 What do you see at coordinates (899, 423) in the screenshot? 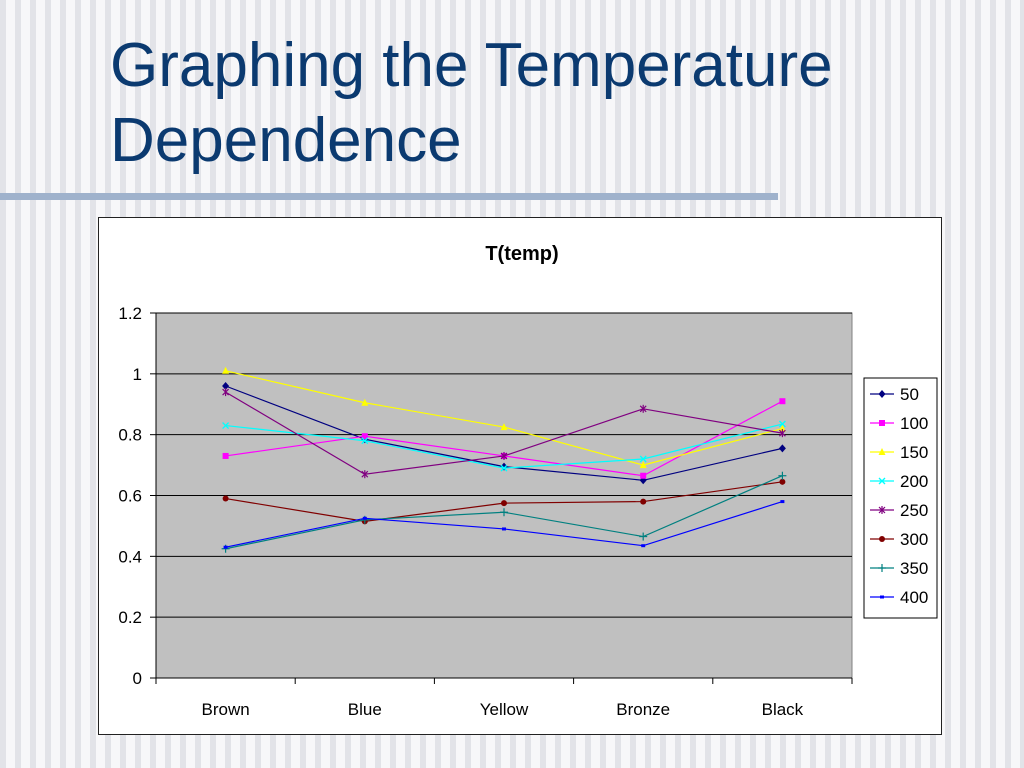
I see `legend-item: 100` at bounding box center [899, 423].